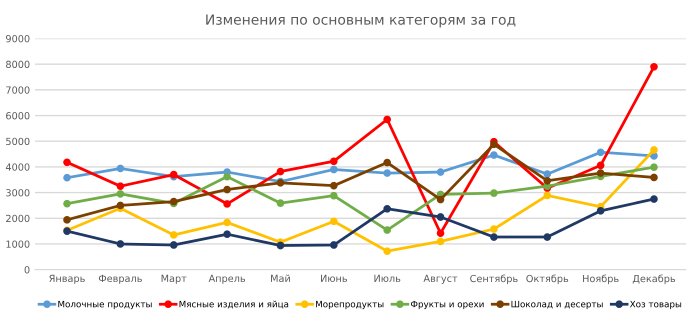 This screenshot has width=700, height=321. Describe the element at coordinates (656, 305) in the screenshot. I see `legend-label: Хоз товары` at that location.